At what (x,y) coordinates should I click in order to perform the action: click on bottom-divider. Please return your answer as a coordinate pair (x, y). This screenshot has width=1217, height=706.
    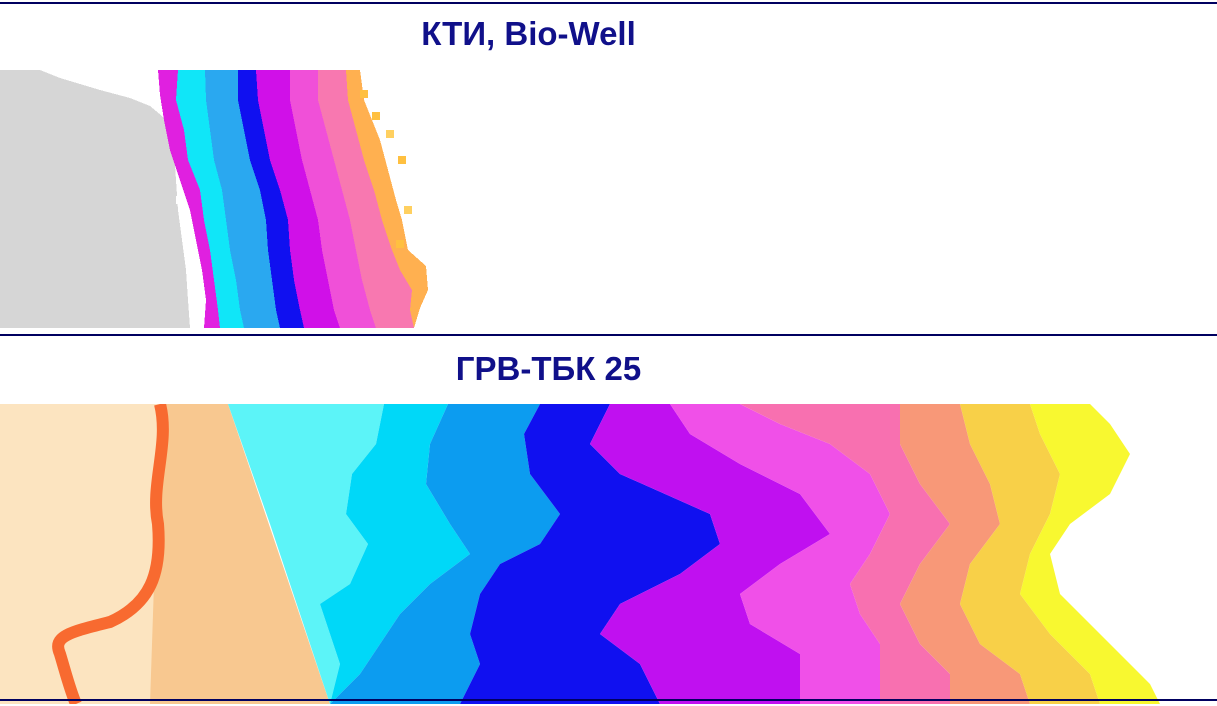
    Looking at the image, I should click on (608, 700).